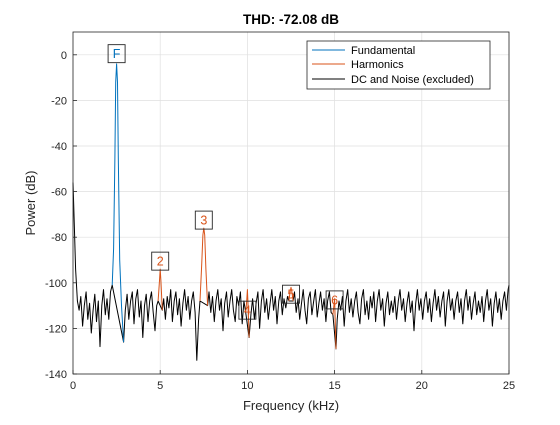 The width and height of the screenshot is (560, 425). Describe the element at coordinates (73, 386) in the screenshot. I see `x-tick-label: 0` at that location.